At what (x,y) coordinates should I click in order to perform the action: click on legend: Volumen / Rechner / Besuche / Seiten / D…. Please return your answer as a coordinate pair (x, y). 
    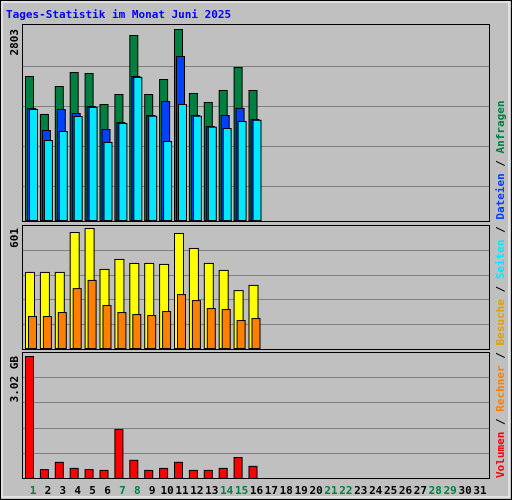
    Looking at the image, I should click on (500, 289).